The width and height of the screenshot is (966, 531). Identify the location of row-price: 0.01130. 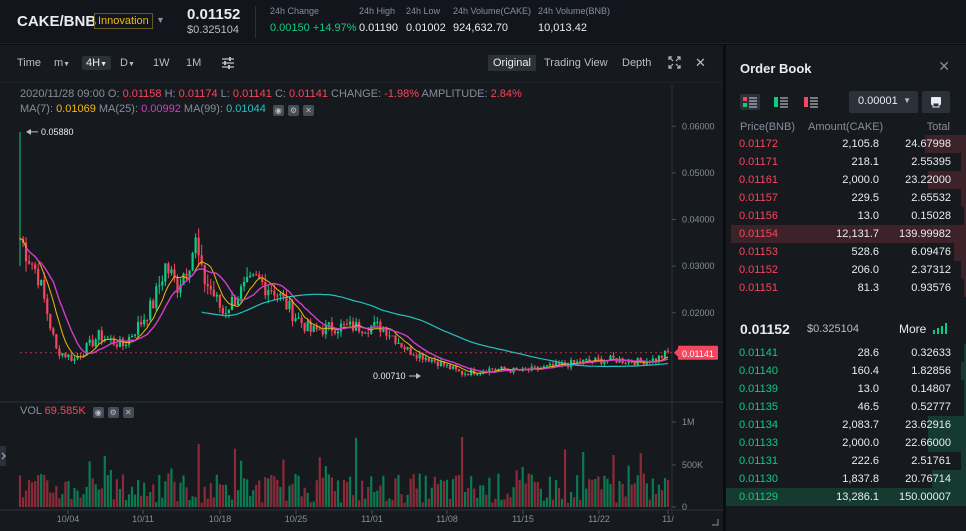
(758, 479).